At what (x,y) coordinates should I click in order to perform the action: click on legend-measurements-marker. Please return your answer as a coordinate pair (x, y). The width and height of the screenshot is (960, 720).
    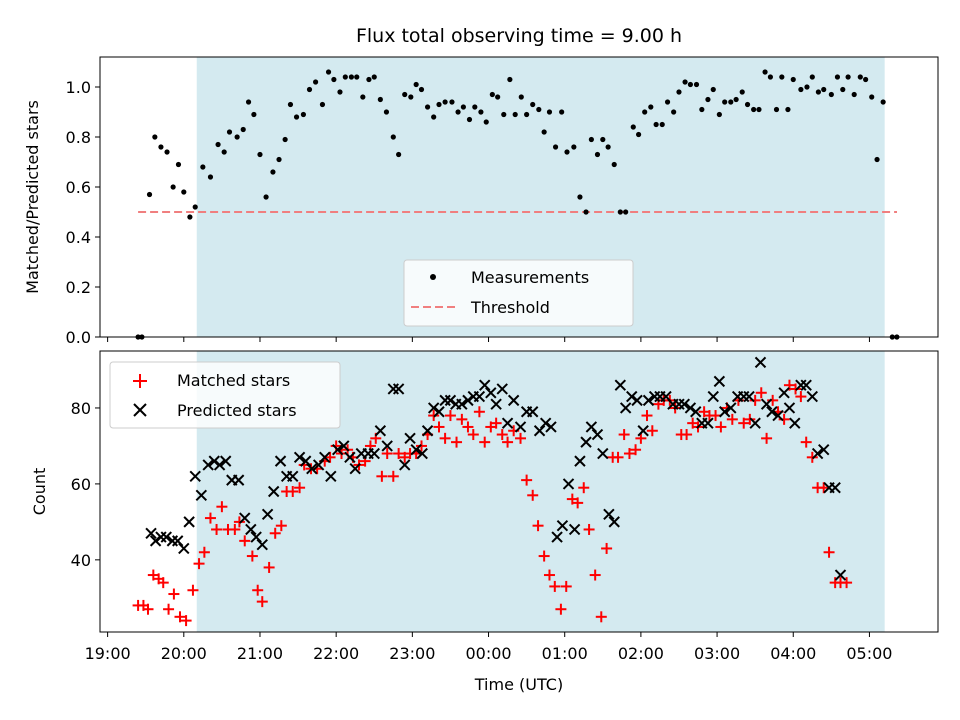
    Looking at the image, I should click on (433, 277).